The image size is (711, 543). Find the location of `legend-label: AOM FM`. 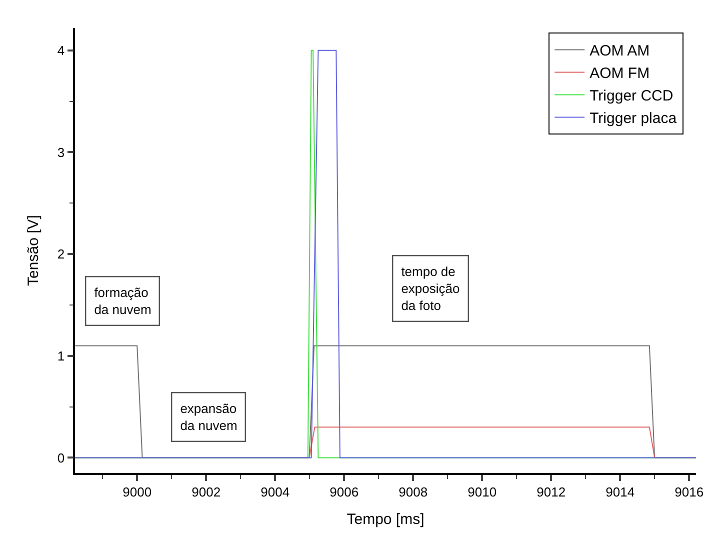

legend-label: AOM FM is located at coordinates (620, 73).